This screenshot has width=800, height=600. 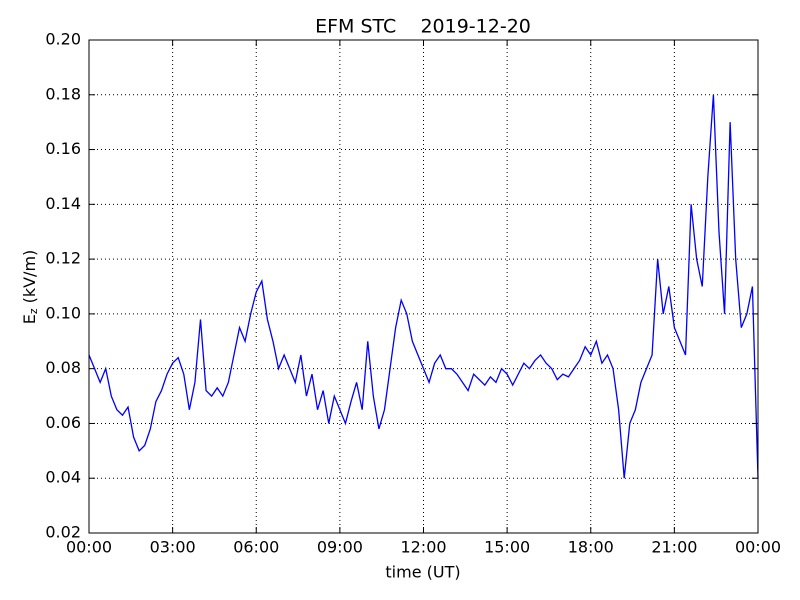 I want to click on y-tick-label: 0.06, so click(x=63, y=422).